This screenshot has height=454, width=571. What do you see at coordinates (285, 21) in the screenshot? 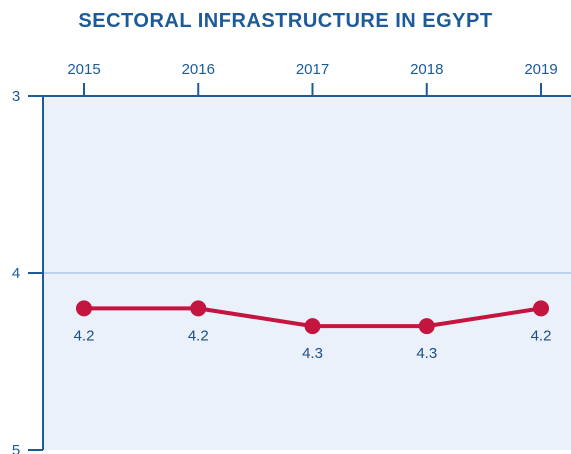
I see `chart-title: SECTORAL INFRASTRUCTURE IN EGYPT` at bounding box center [285, 21].